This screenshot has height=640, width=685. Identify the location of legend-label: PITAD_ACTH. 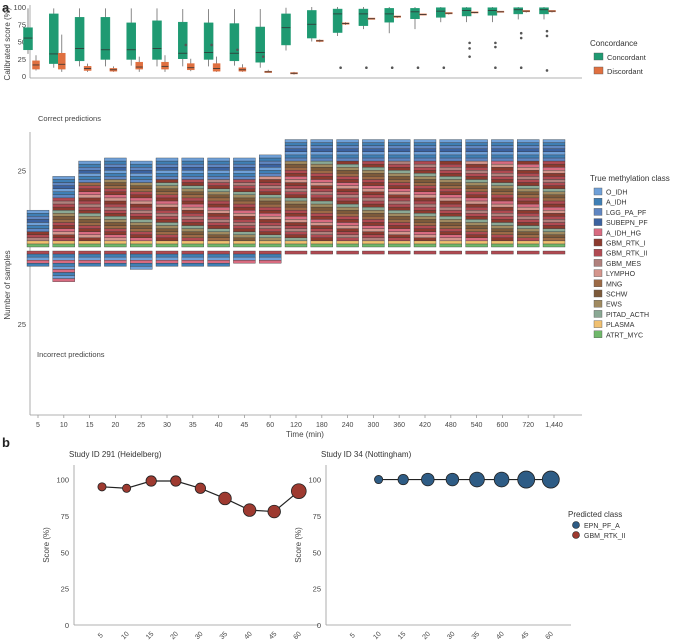
(627, 315).